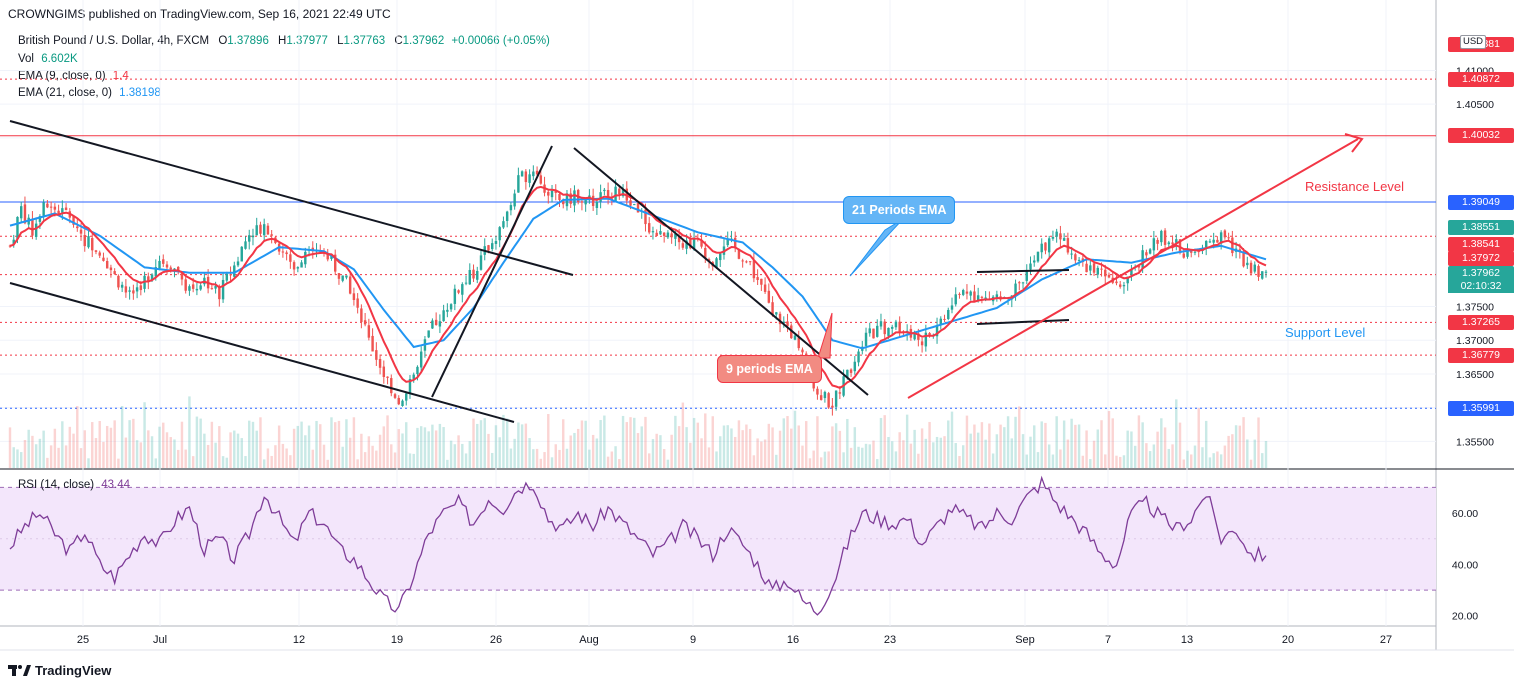 The image size is (1514, 688). What do you see at coordinates (899, 210) in the screenshot?
I see `ema21-callout: 21 Periods EMA` at bounding box center [899, 210].